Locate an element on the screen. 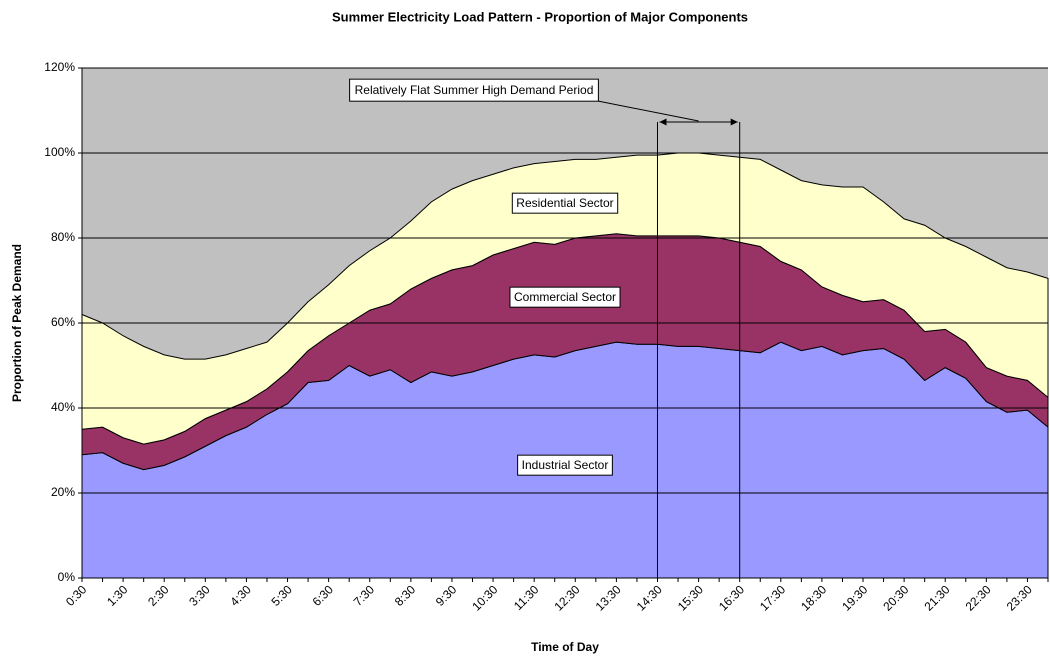  x-tick-label: 19:30 is located at coordinates (854, 597).